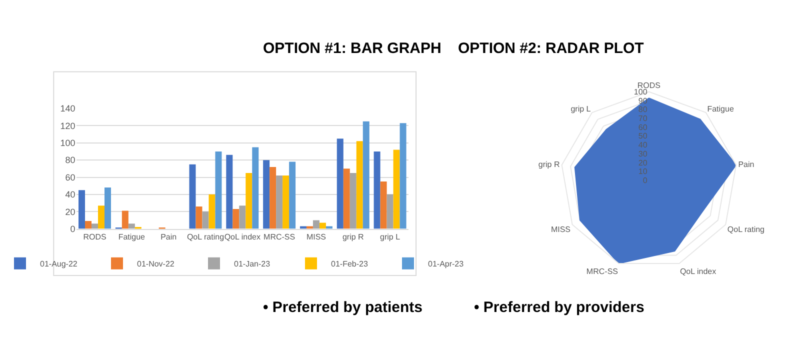 The image size is (786, 344). Describe the element at coordinates (168, 237) in the screenshot. I see `x-tick-label: Pain` at that location.